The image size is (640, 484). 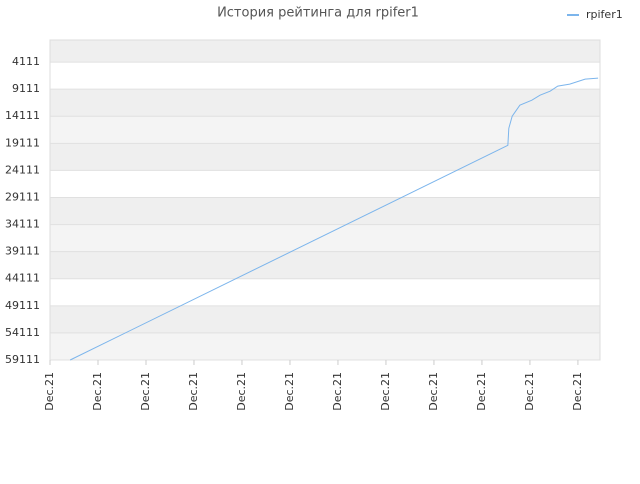 What do you see at coordinates (22, 142) in the screenshot?
I see `y-tick-label: 19111` at bounding box center [22, 142].